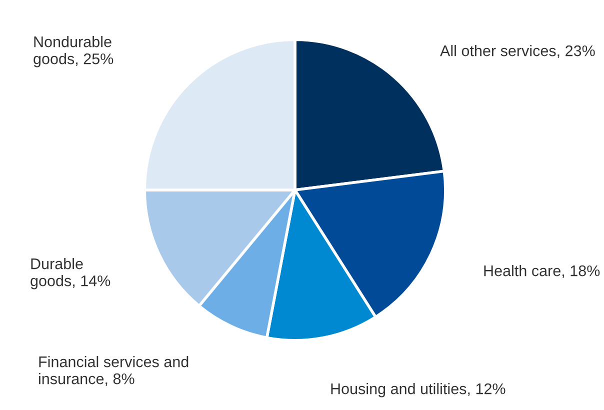 The height and width of the screenshot is (410, 604). I want to click on slice-label: Housing and utilities, 12%, so click(418, 390).